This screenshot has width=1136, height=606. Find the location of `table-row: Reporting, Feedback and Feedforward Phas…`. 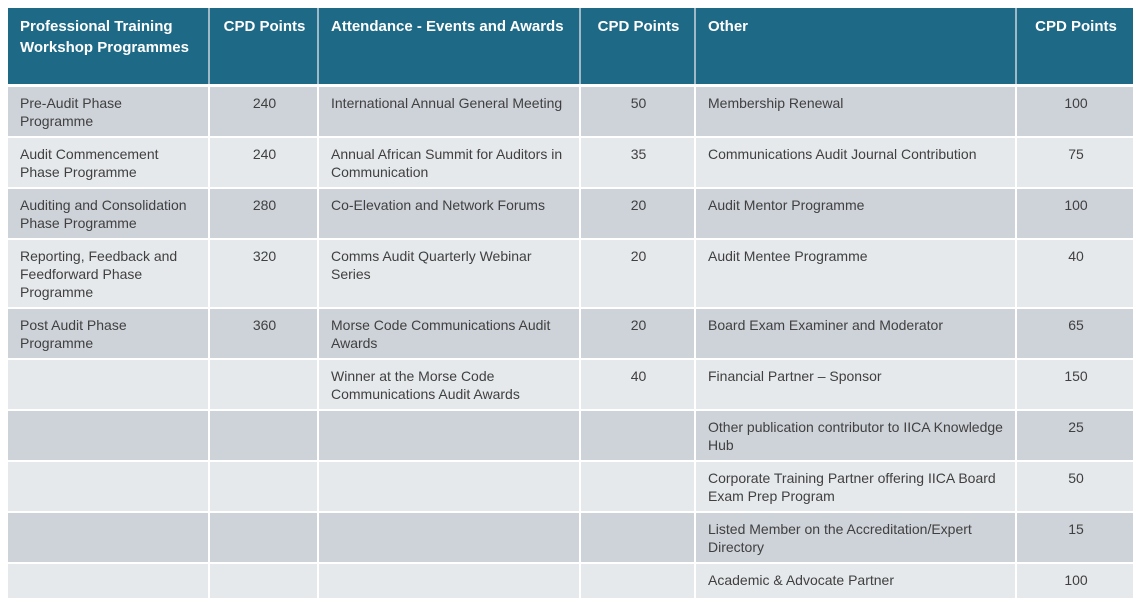

table-row: Reporting, Feedback and Feedforward Phas… is located at coordinates (570, 273).